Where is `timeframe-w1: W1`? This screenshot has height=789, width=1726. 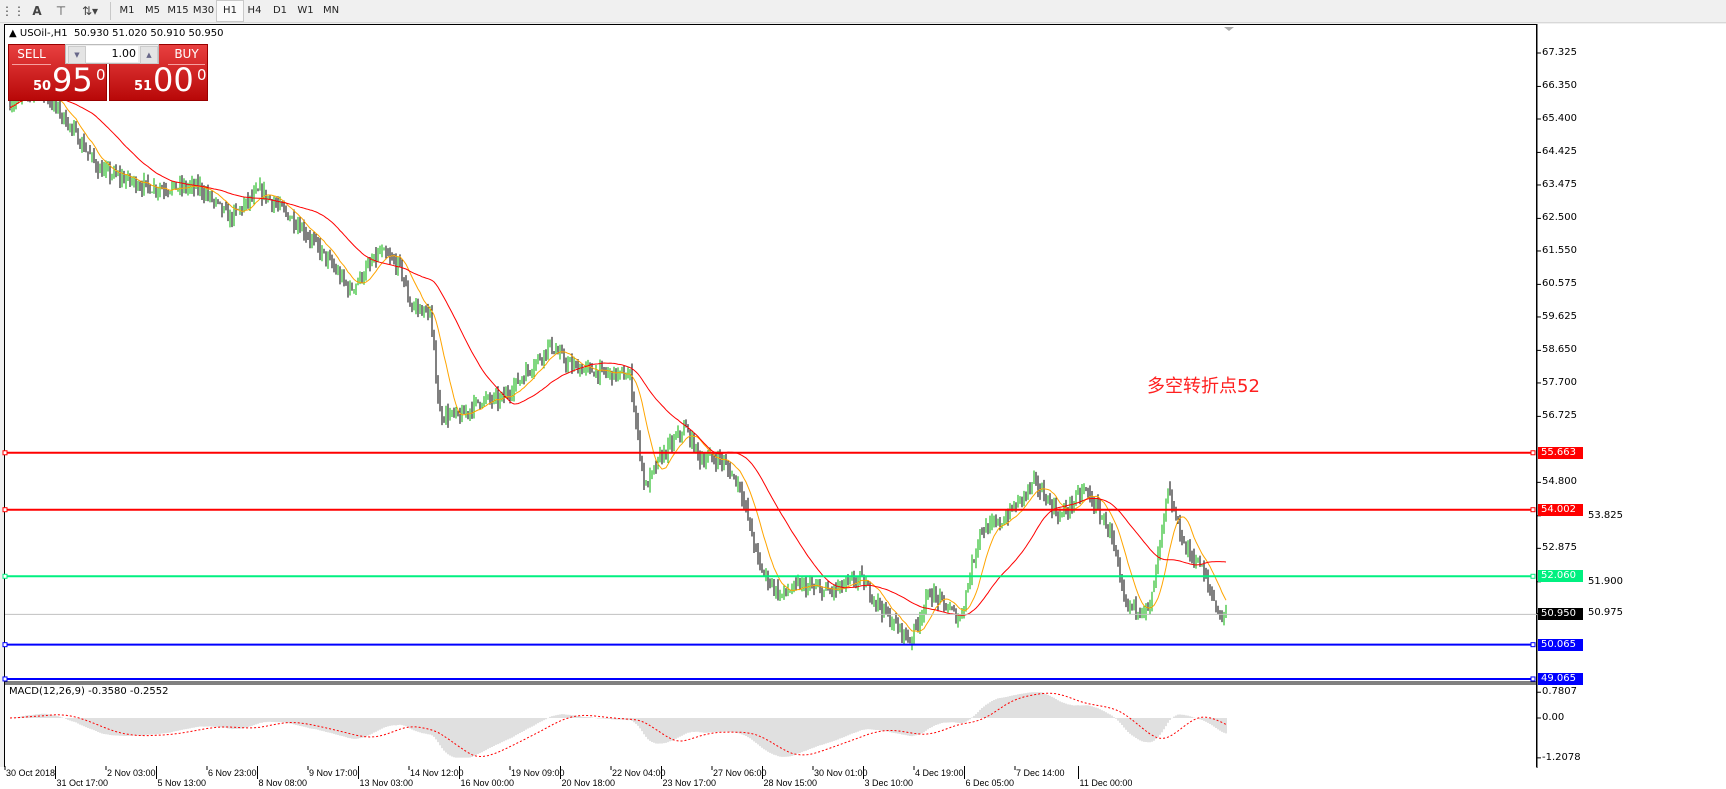 timeframe-w1: W1 is located at coordinates (305, 10).